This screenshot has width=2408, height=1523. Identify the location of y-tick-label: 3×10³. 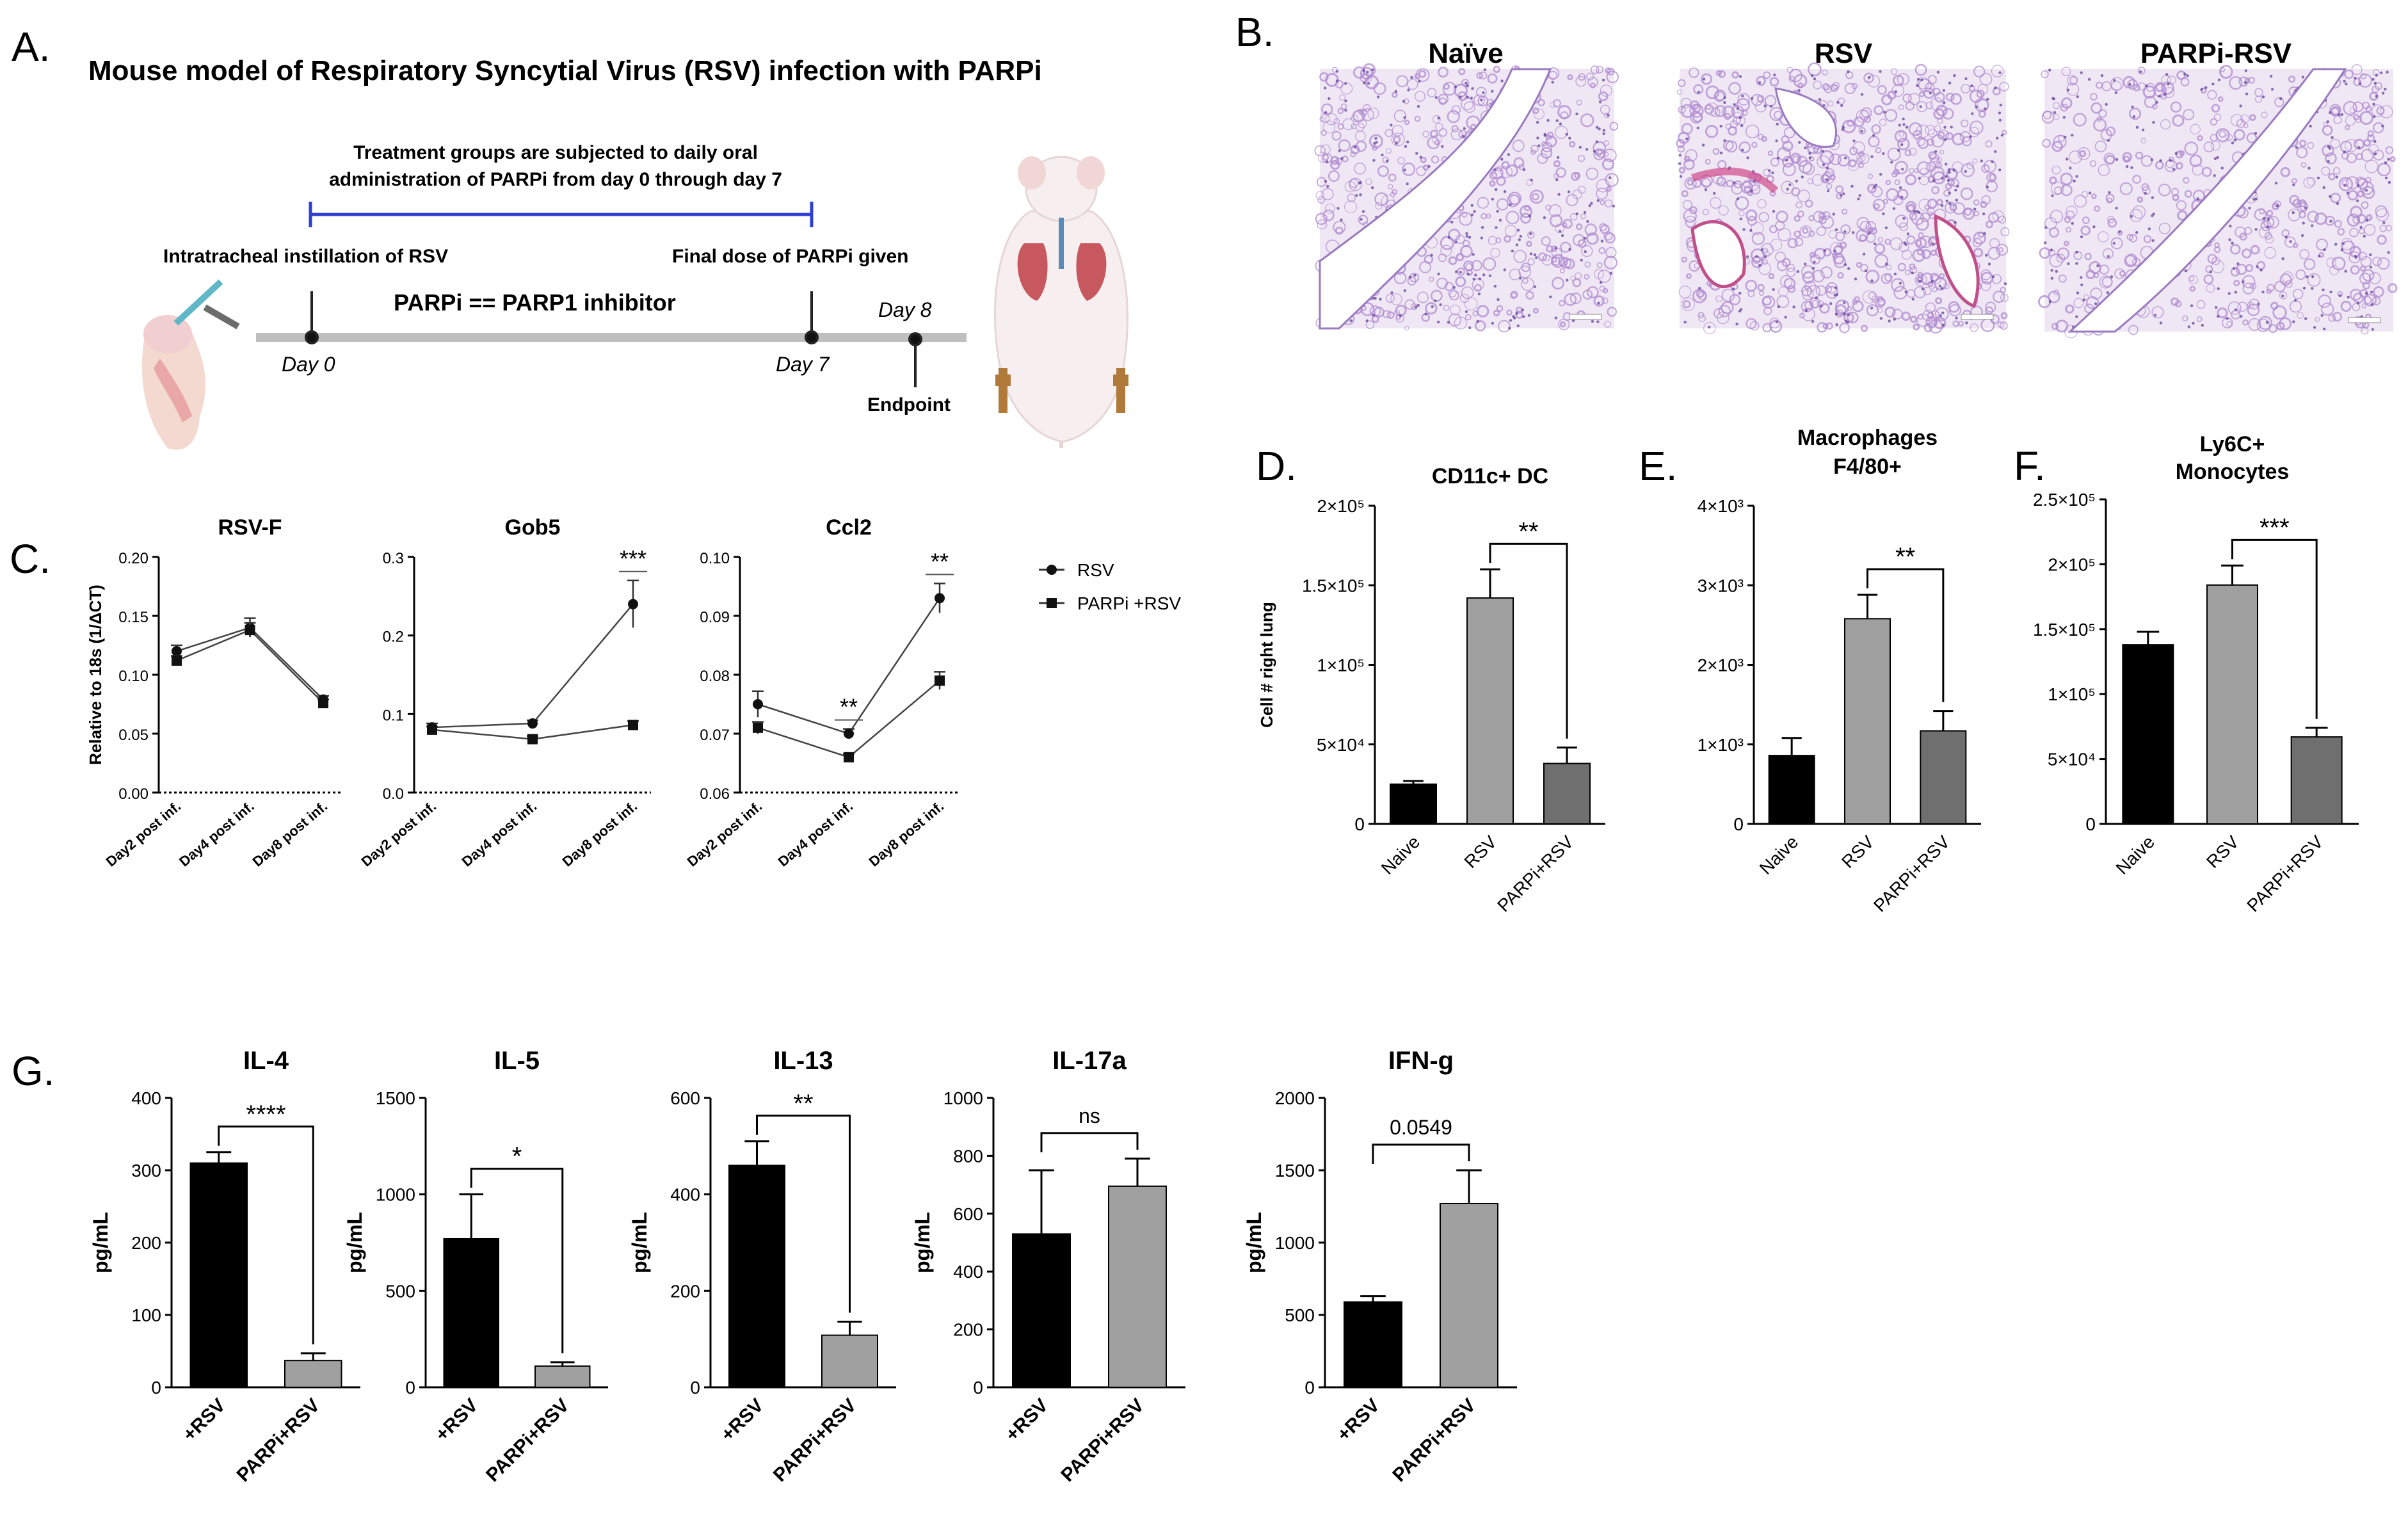
(1721, 585).